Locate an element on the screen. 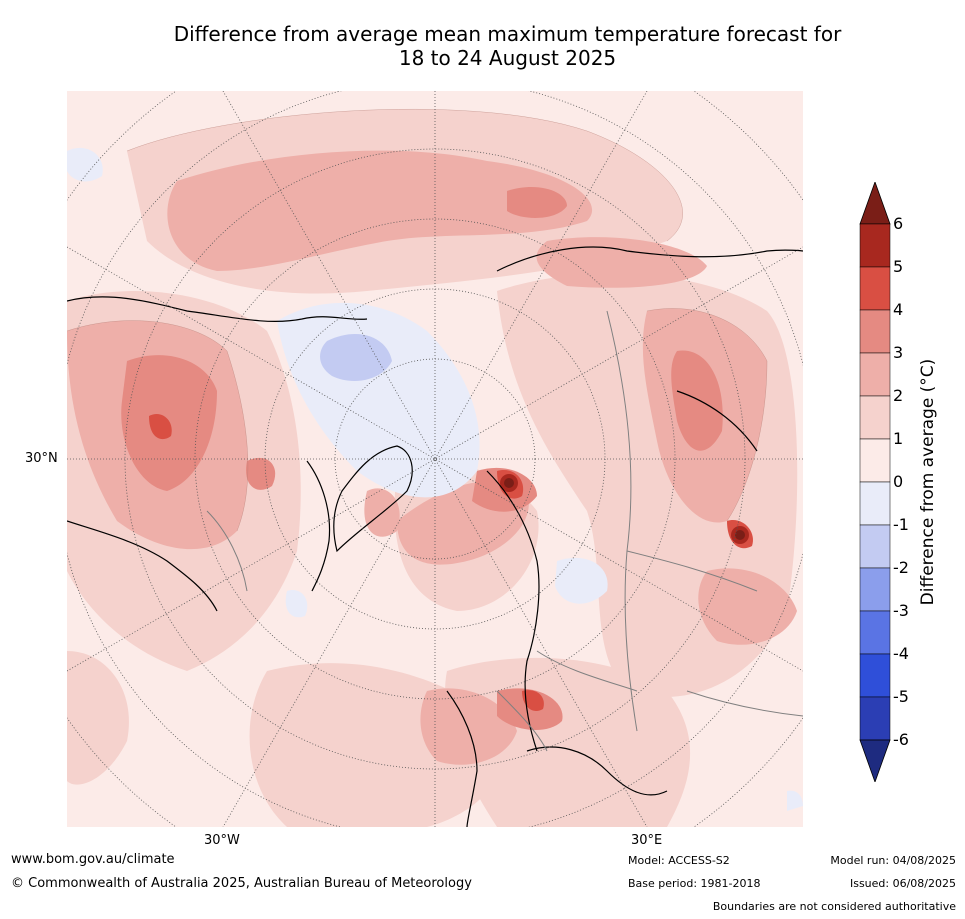 The image size is (965, 919). base-period-text: Base period: 1981-2018 is located at coordinates (694, 883).